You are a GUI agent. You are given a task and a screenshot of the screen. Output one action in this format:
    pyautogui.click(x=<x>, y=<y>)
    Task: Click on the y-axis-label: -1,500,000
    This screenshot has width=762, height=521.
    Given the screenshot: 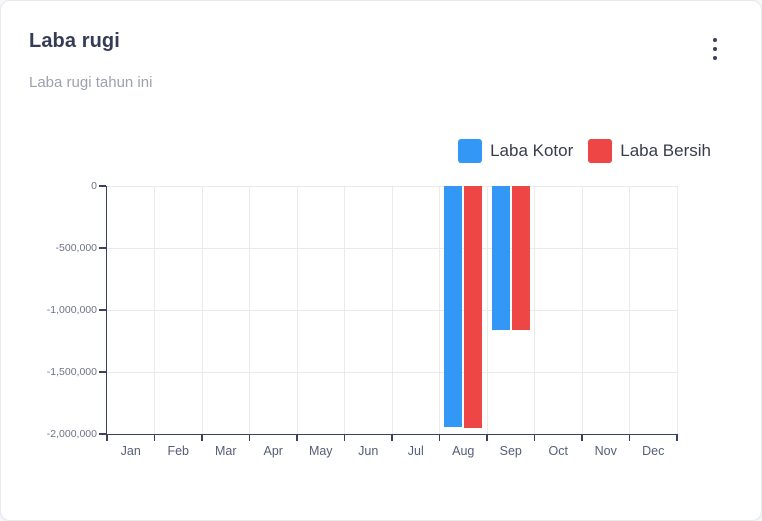 What is the action you would take?
    pyautogui.click(x=71, y=372)
    